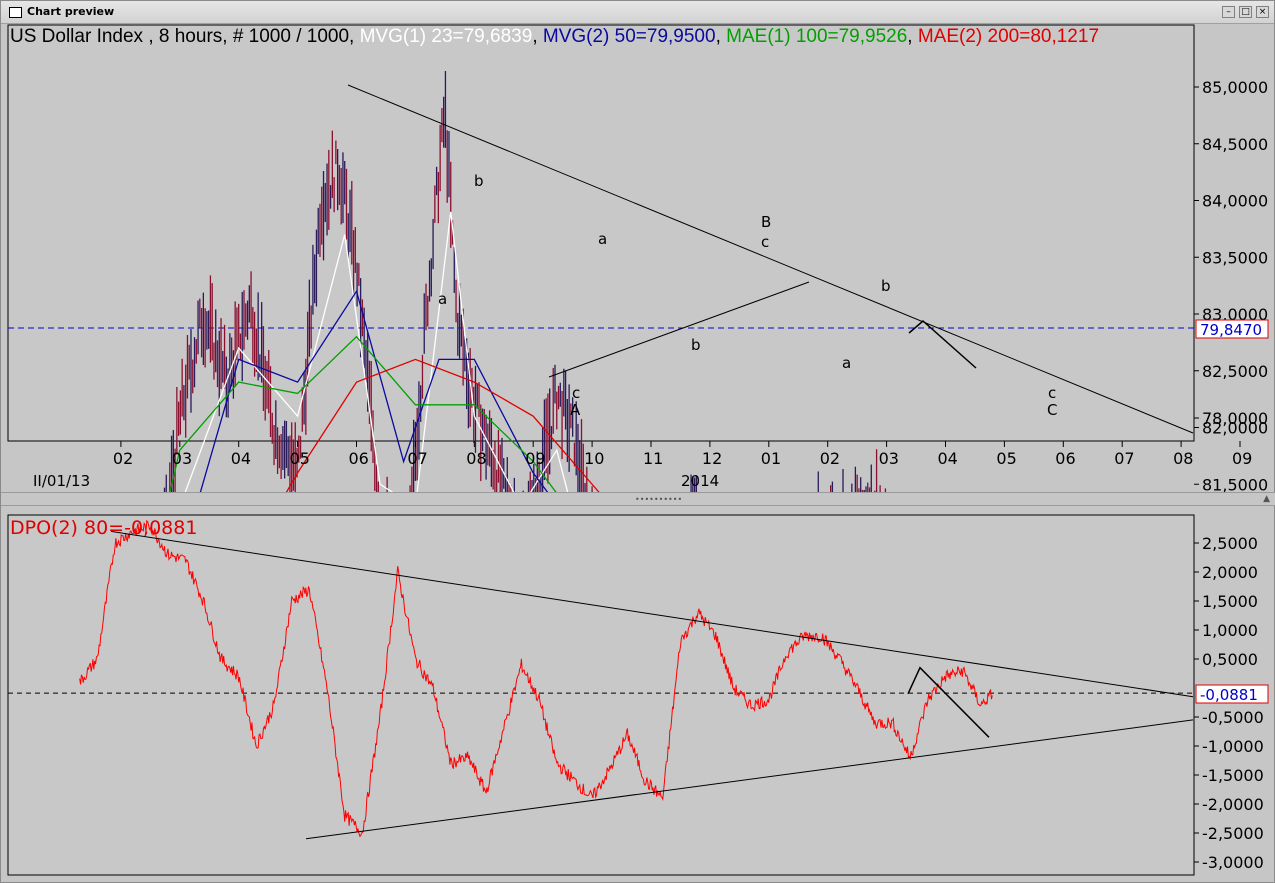 This screenshot has height=883, width=1275. Describe the element at coordinates (1230, 659) in the screenshot. I see `dpo-y-tick-label: 0,5000` at that location.